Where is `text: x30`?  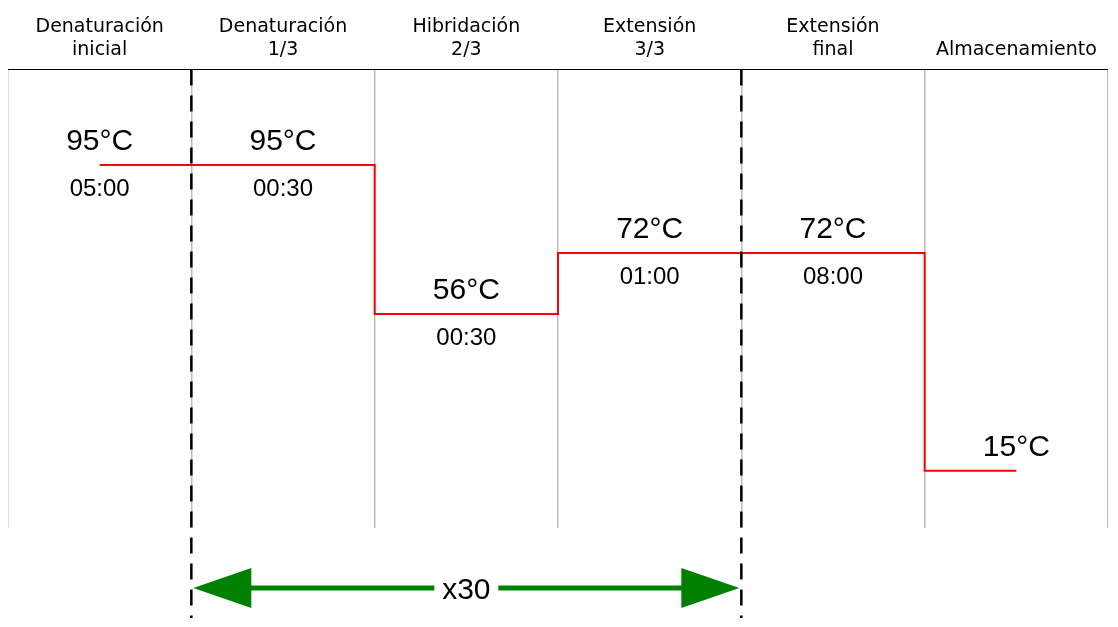 text: x30 is located at coordinates (466, 588).